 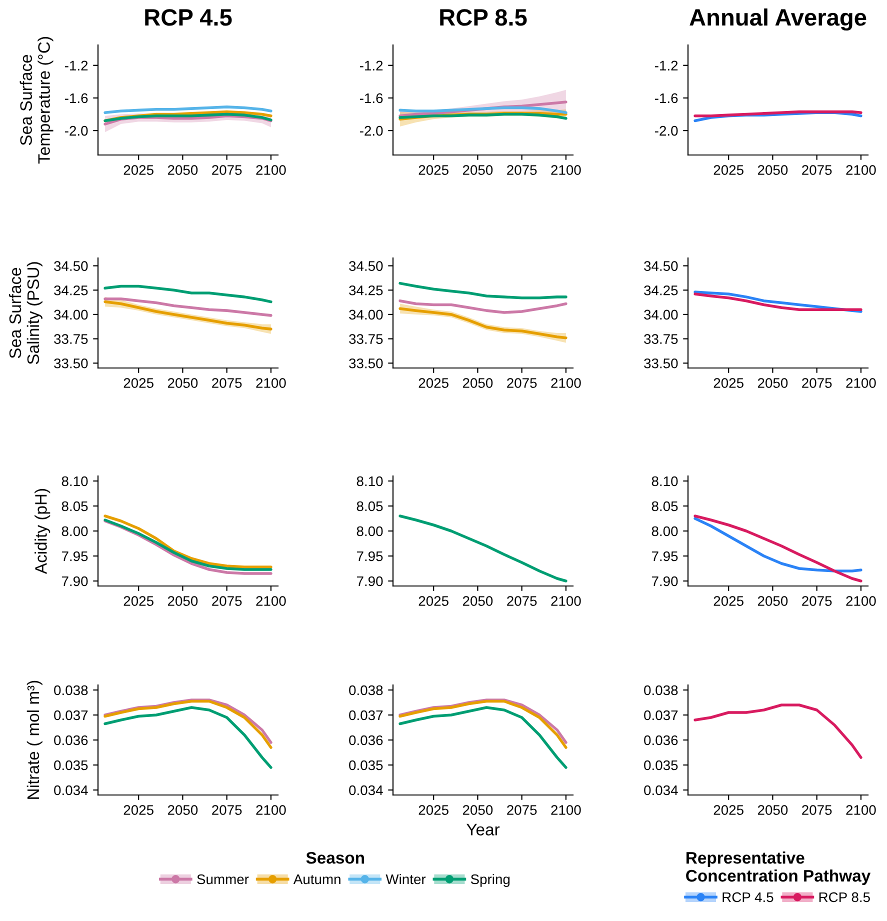 I want to click on legend-title: Representative Concentration Pathway, so click(x=778, y=868).